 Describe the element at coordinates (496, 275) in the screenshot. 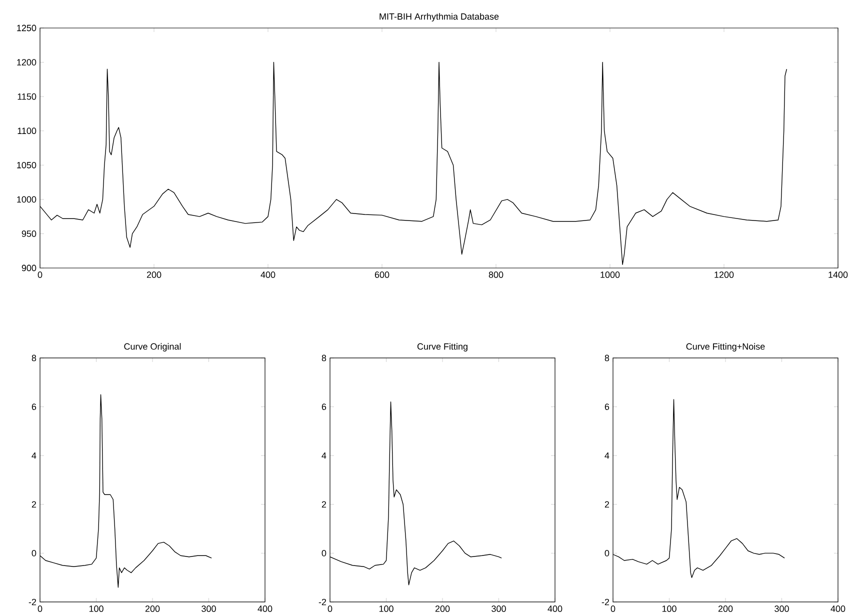

I see `x-tick-label: 800` at that location.